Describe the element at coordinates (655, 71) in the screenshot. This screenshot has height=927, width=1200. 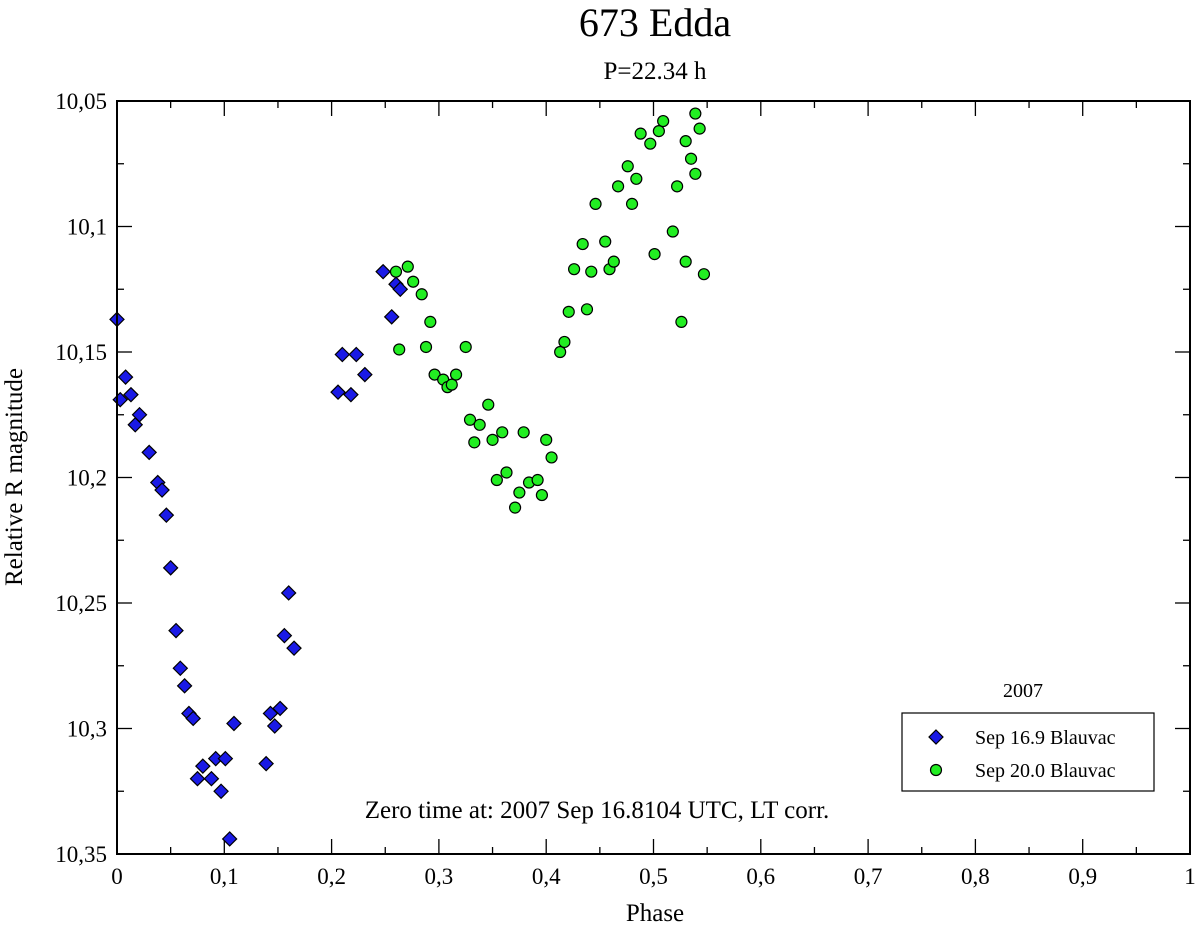
I see `chart-subtitle: P=22.34 h` at that location.